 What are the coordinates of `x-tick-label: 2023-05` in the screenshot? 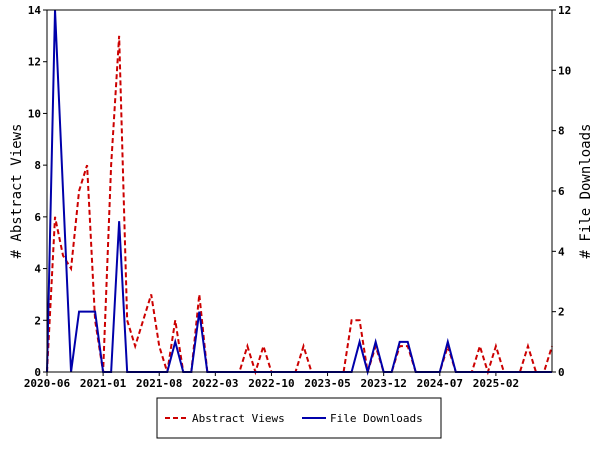 It's located at (327, 383).